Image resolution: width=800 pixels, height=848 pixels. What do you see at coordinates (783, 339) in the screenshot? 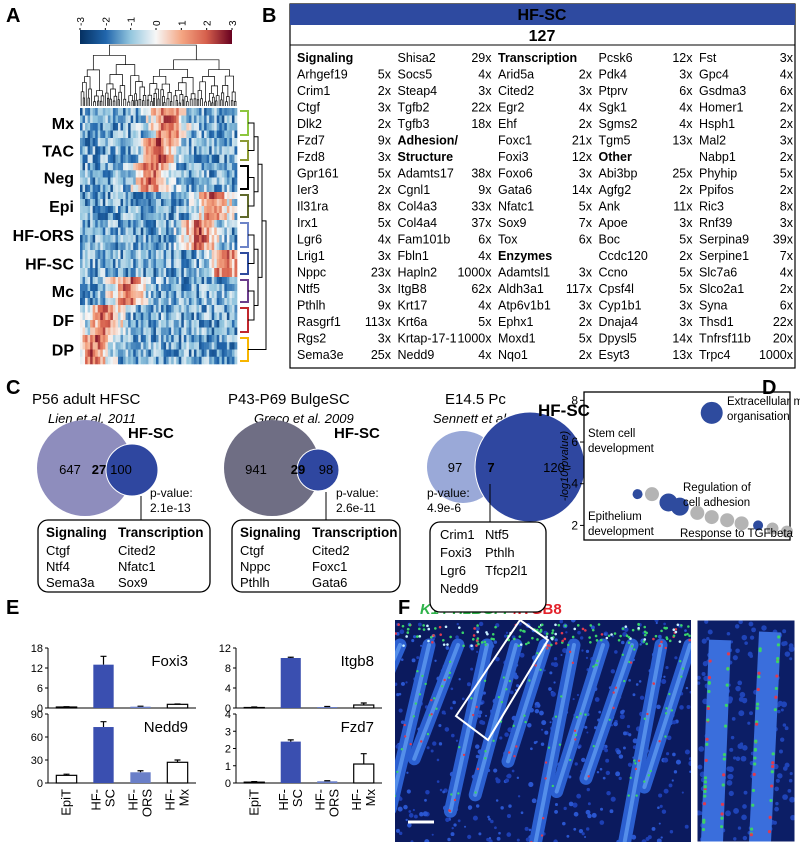
I see `fold-change: 20x` at bounding box center [783, 339].